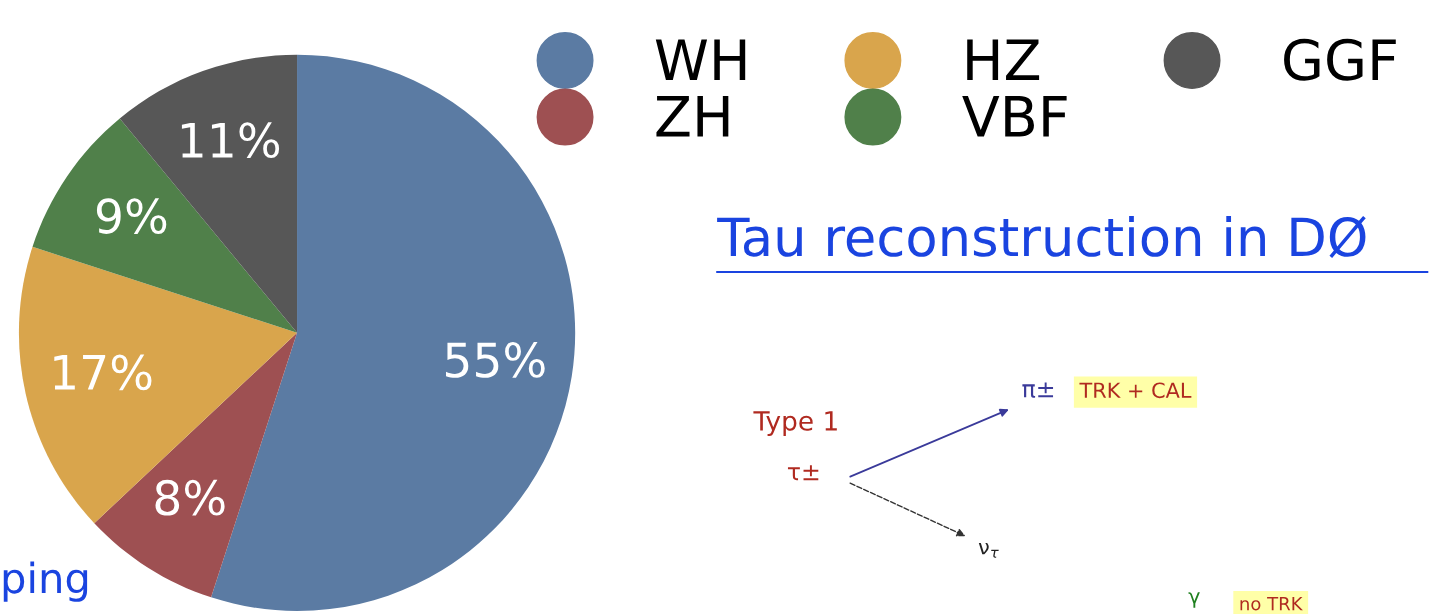  Describe the element at coordinates (495, 360) in the screenshot. I see `data-label: 55%` at that location.